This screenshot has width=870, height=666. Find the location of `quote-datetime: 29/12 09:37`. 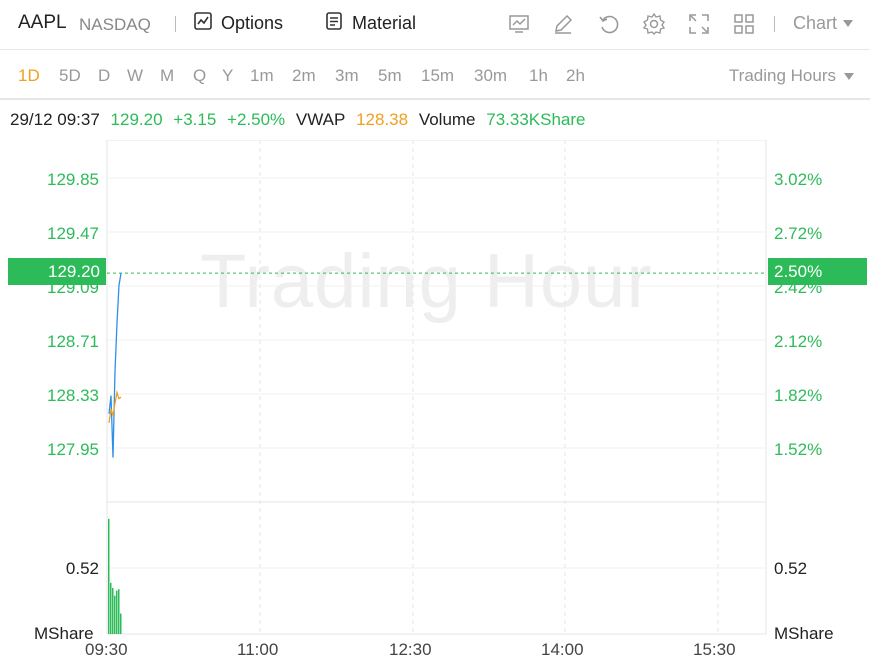

quote-datetime: 29/12 09:37 is located at coordinates (55, 119).